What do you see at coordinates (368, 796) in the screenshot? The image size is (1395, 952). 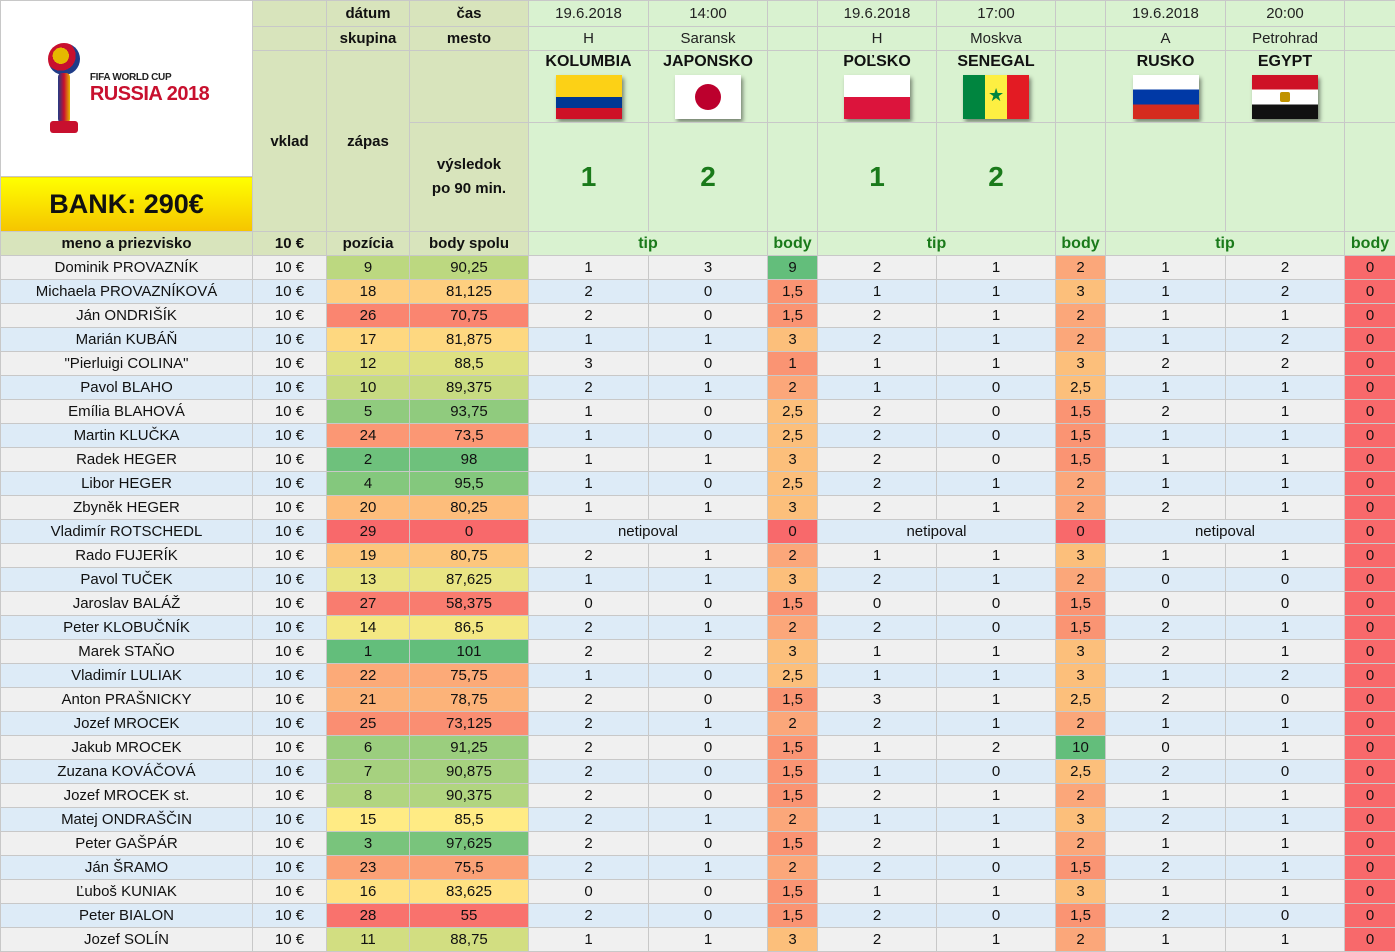 I see `player-position: 8` at bounding box center [368, 796].